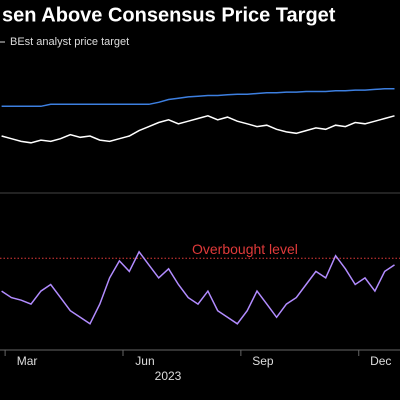 The height and width of the screenshot is (400, 400). What do you see at coordinates (69, 42) in the screenshot?
I see `legend-label: BEst analyst price target` at bounding box center [69, 42].